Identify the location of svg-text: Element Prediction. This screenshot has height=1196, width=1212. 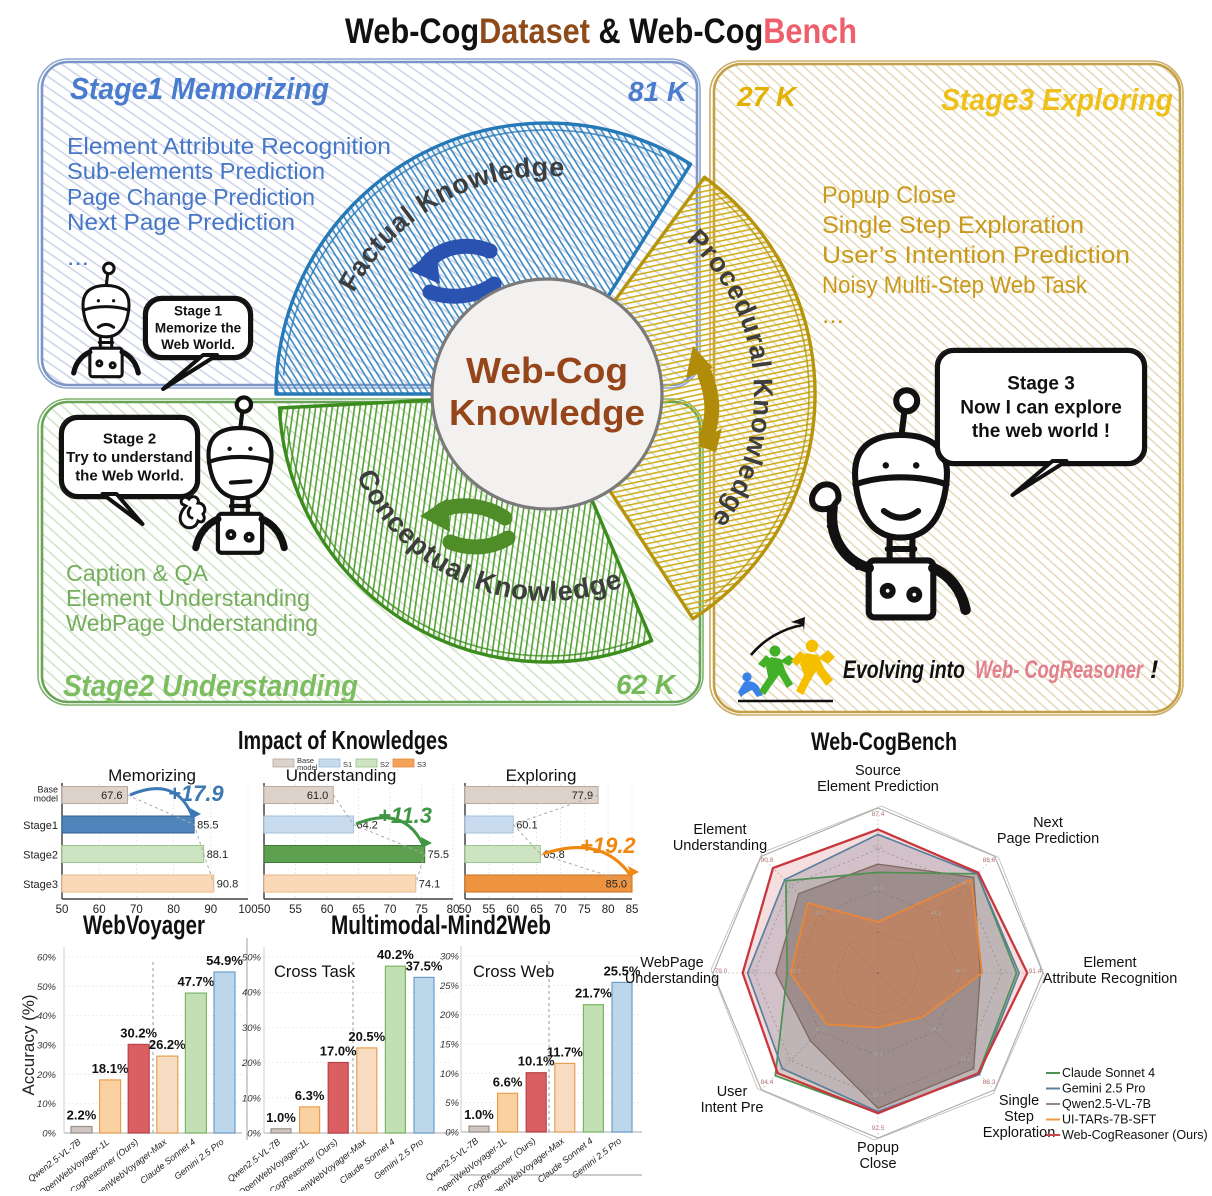
(878, 787).